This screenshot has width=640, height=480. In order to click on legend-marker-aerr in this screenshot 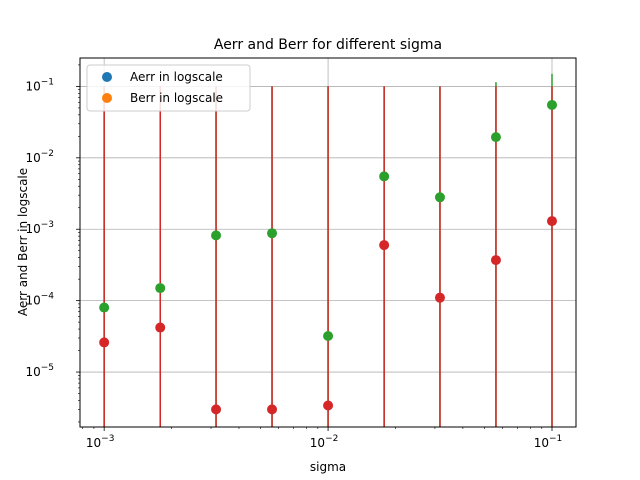, I will do `click(107, 77)`.